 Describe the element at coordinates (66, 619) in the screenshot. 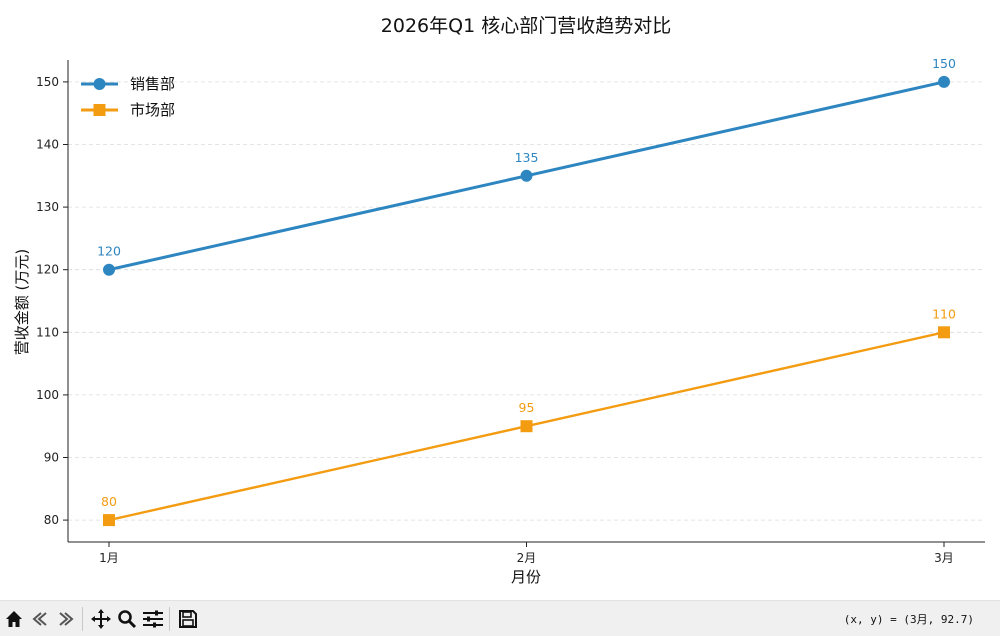

I see `forward-icon` at that location.